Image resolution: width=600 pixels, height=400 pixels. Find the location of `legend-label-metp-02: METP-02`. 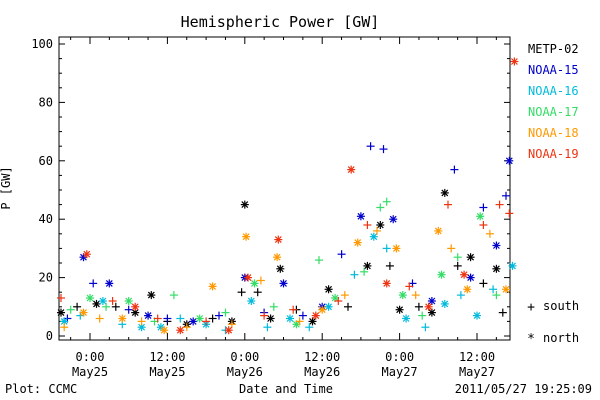

legend-label-metp-02: METP-02 is located at coordinates (553, 49).